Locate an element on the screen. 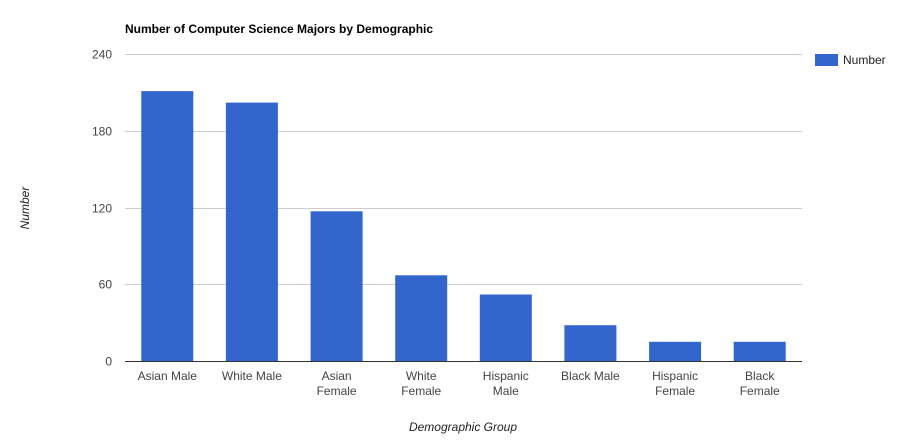 The height and width of the screenshot is (447, 918). y-tick-label: 0 is located at coordinates (108, 362).